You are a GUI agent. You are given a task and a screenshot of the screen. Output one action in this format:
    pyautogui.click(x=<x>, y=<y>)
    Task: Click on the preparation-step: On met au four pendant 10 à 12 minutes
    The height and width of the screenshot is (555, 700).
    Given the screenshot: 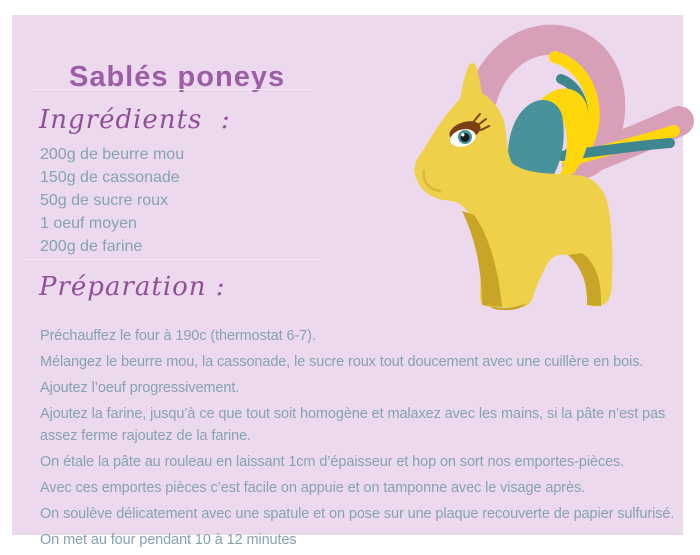 What is the action you would take?
    pyautogui.click(x=168, y=540)
    